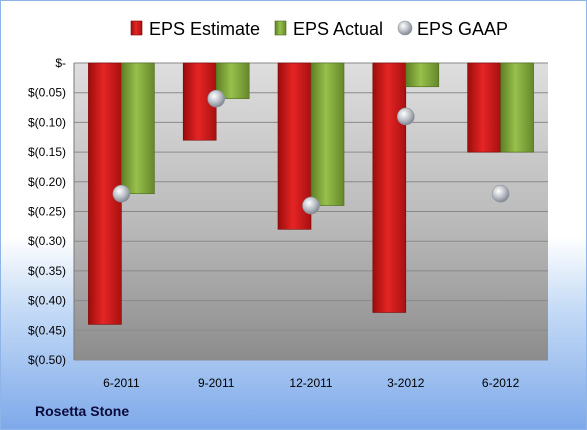 The height and width of the screenshot is (430, 587). I want to click on x-tick-label: 6-2011, so click(121, 383).